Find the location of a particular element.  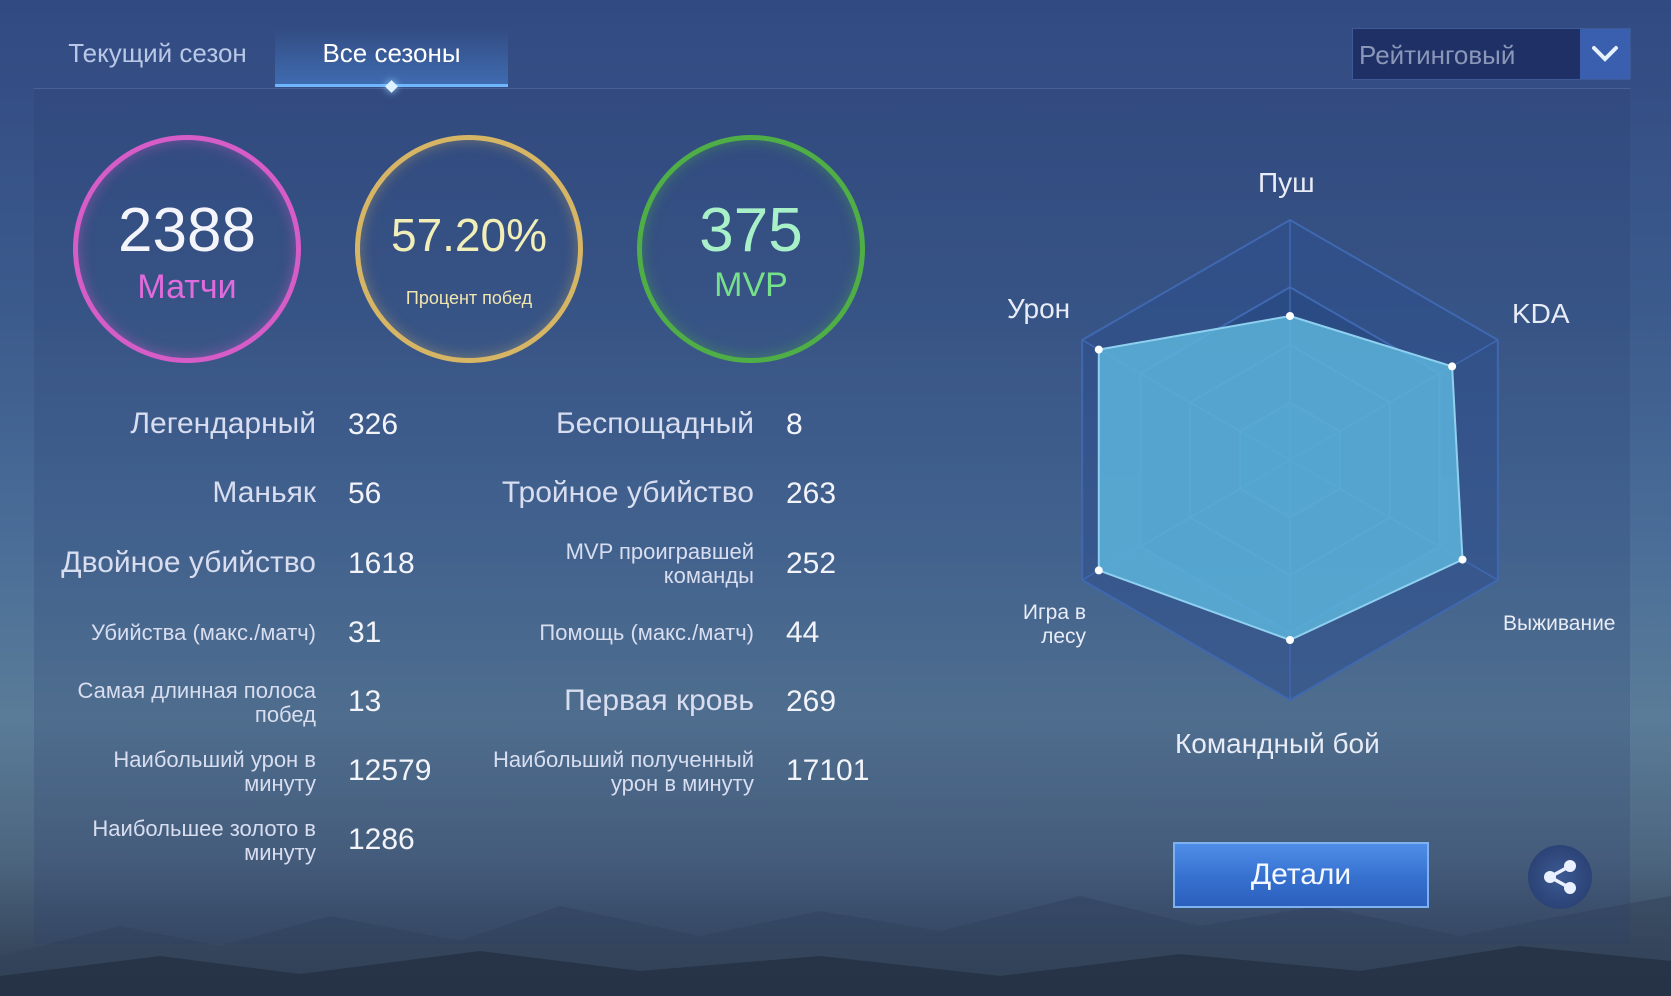

mode-dropdown: Рейтинговый is located at coordinates (1491, 54).